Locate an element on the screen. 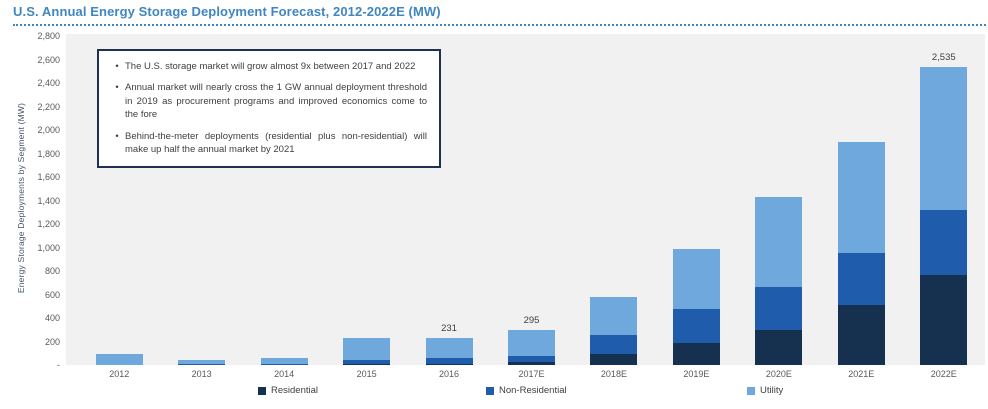 This screenshot has width=988, height=409. y-tick-label: 2,600 is located at coordinates (48, 59).